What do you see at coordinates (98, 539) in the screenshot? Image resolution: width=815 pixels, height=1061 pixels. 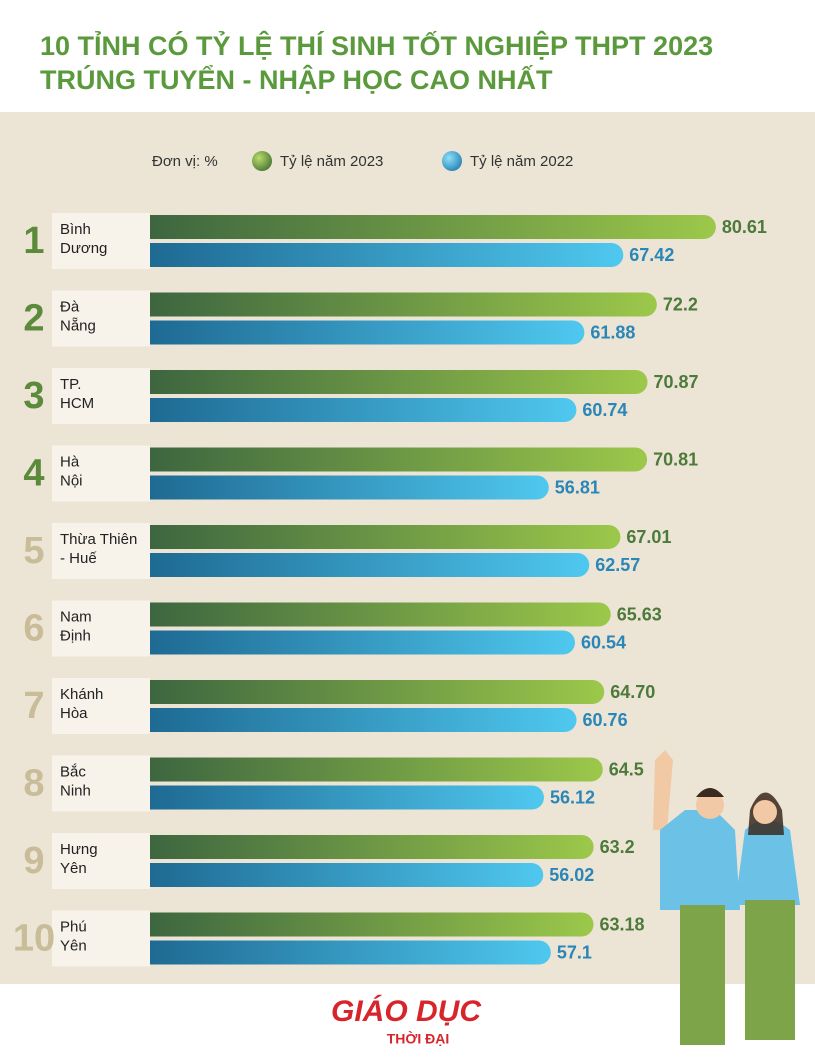 I see `category-label: Thừa Thiên` at bounding box center [98, 539].